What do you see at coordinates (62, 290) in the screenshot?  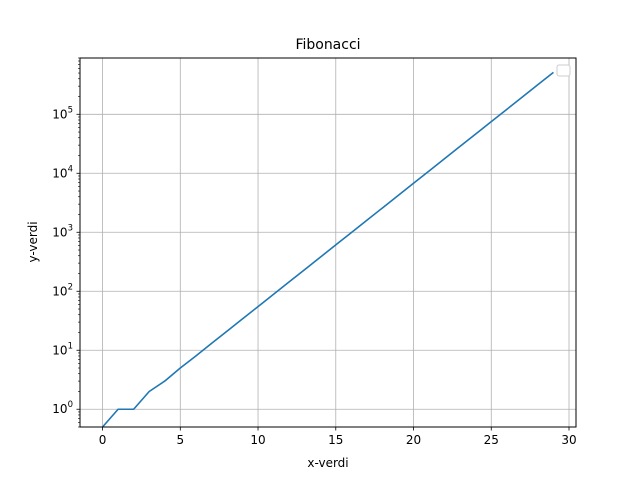 I see `y-tick-label: 10²` at bounding box center [62, 290].